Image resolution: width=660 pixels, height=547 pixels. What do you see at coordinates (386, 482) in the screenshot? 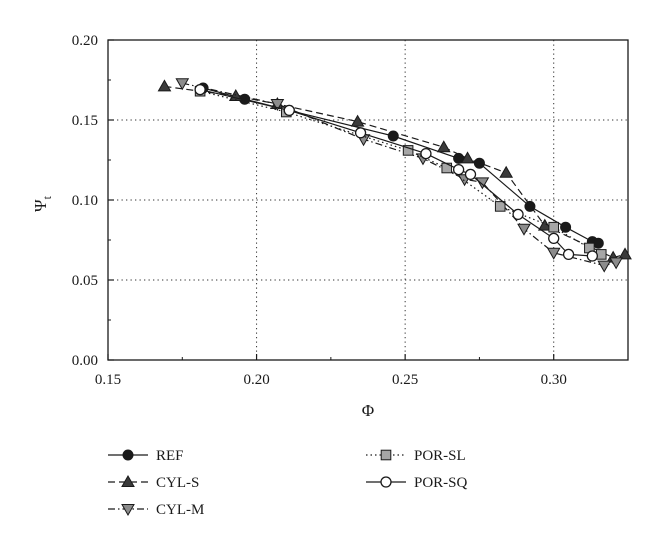
I see `legend-marker-por-sq` at bounding box center [386, 482].